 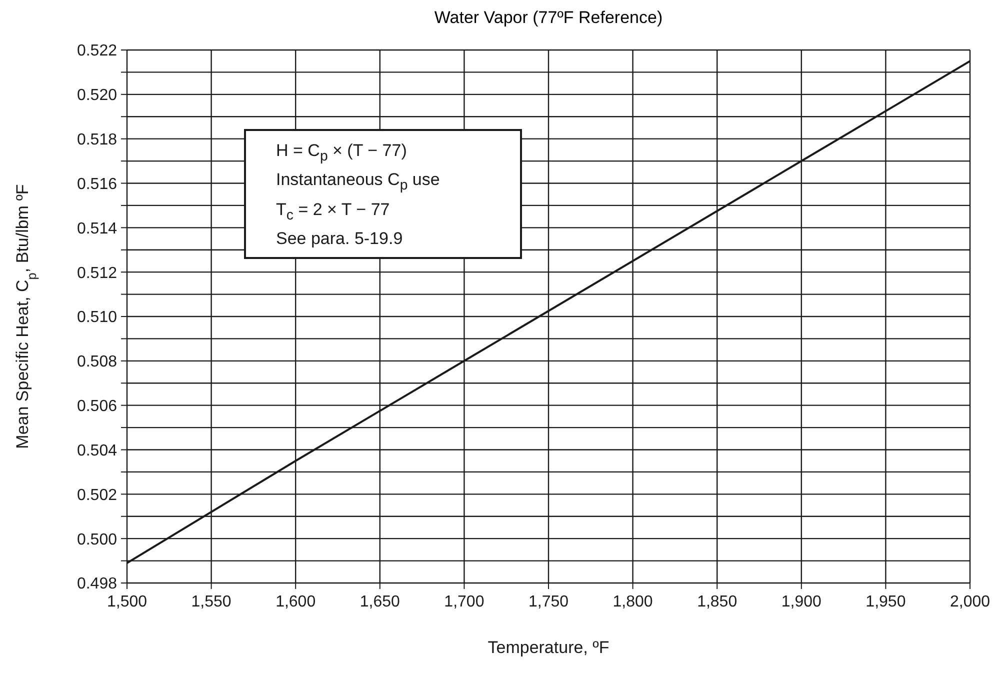 What do you see at coordinates (97, 184) in the screenshot?
I see `y-tick-label: 0.516` at bounding box center [97, 184].